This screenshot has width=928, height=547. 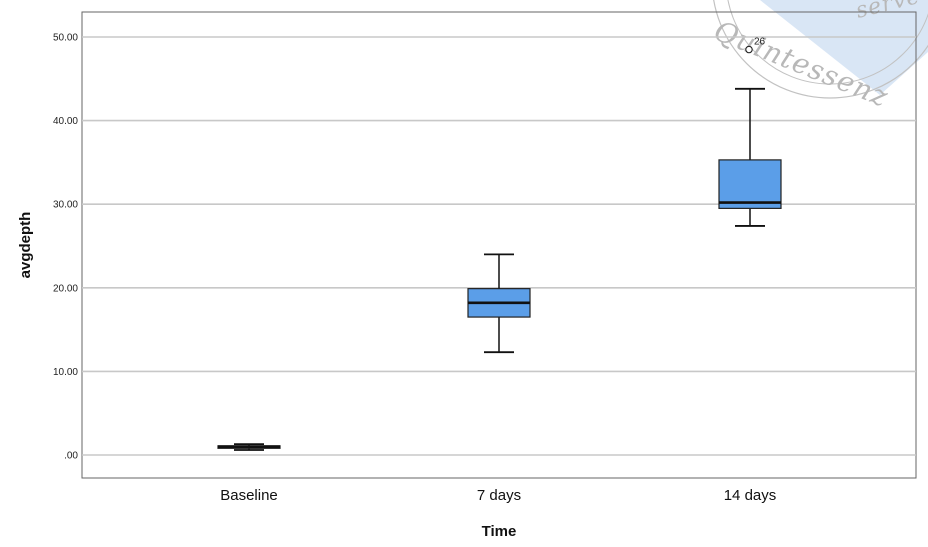 I want to click on watermark-seal-ring, so click(x=820, y=49).